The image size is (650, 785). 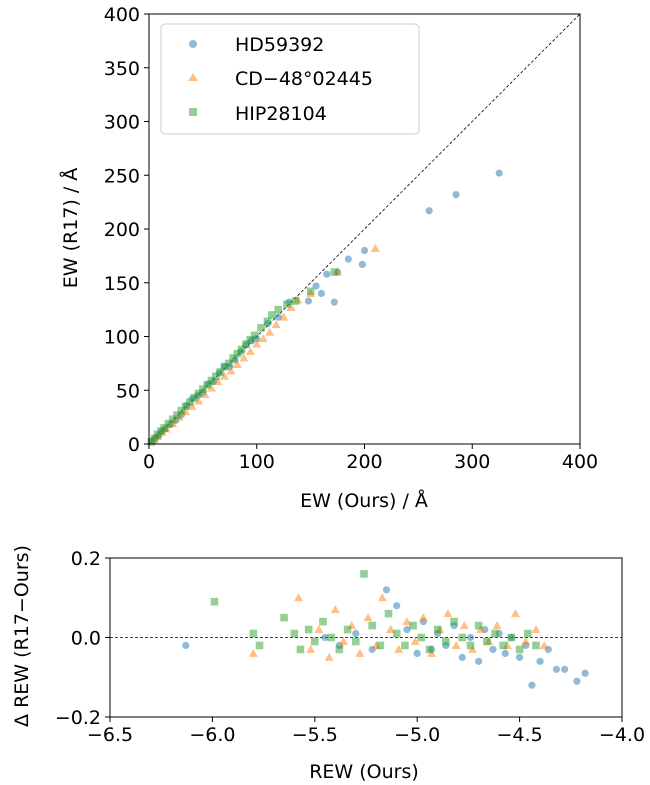 I want to click on x-tick-label: 200, so click(x=364, y=462).